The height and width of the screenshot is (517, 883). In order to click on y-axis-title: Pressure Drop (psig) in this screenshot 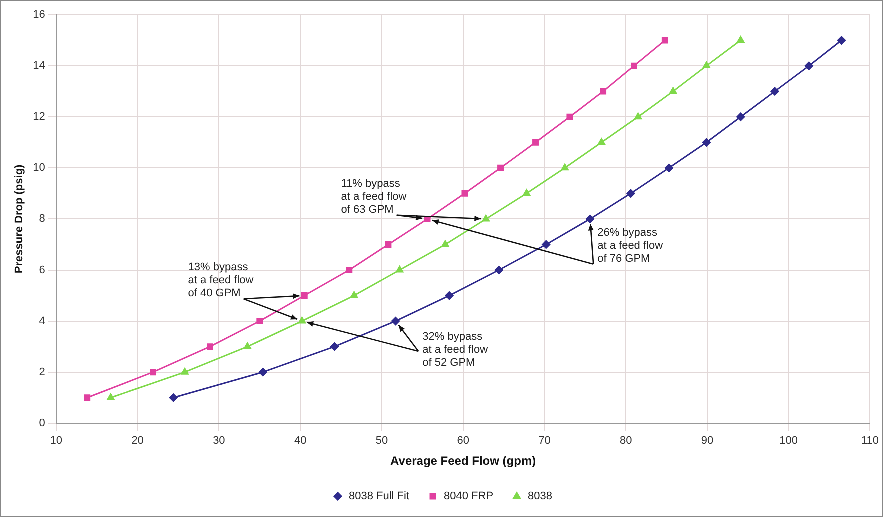, I will do `click(20, 219)`.